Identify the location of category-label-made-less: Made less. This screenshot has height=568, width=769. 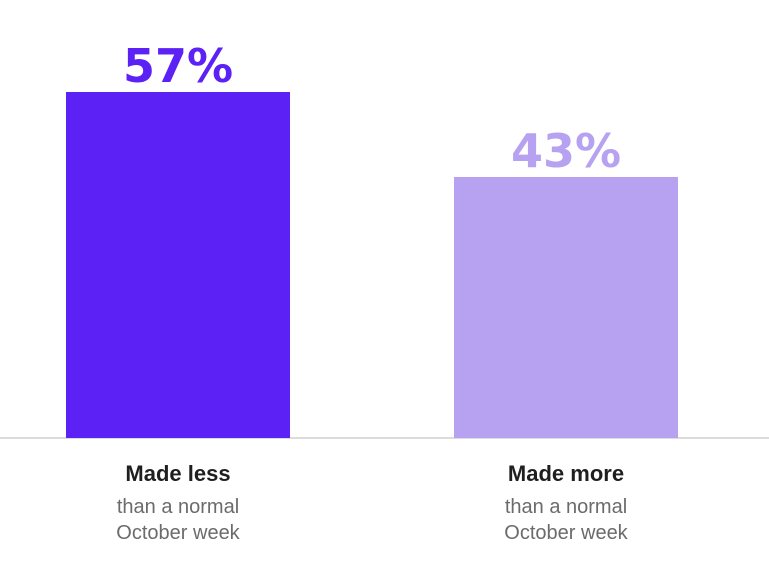
(177, 473).